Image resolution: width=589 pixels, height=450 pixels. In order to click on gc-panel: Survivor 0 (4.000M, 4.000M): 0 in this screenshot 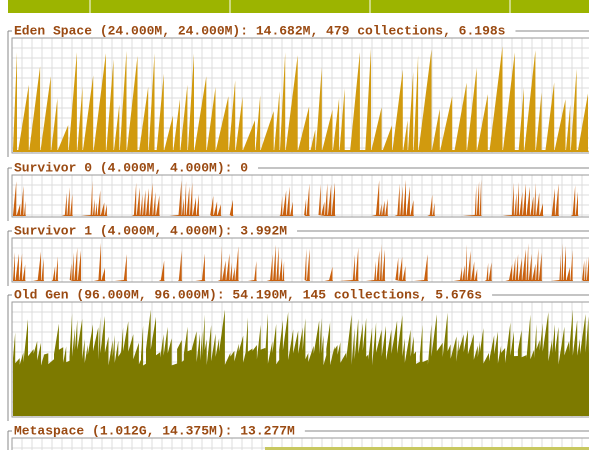, I will do `click(298, 190)`.